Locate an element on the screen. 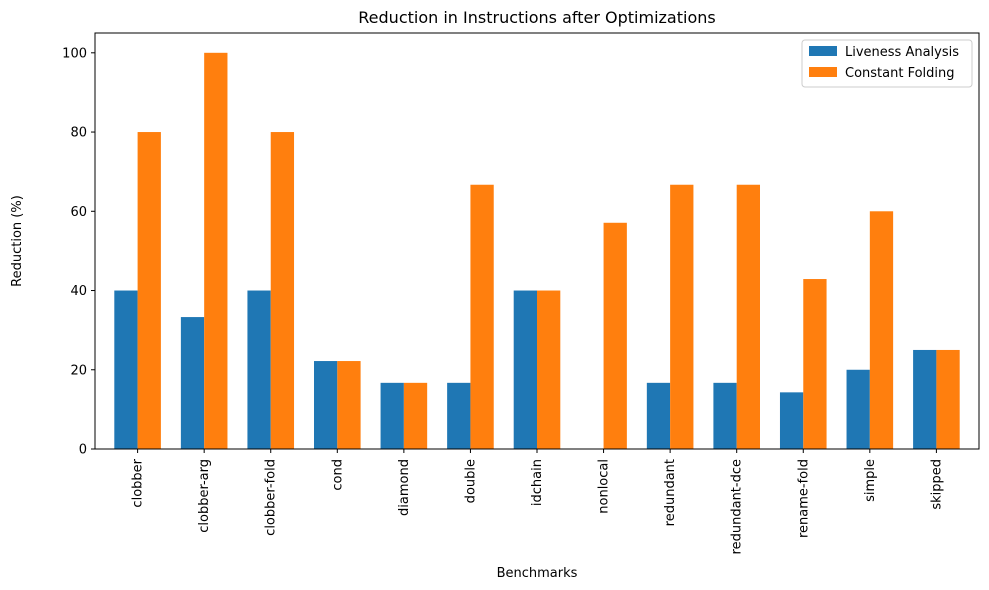 The image size is (989, 590). bar-constant-folding-clobber is located at coordinates (149, 291).